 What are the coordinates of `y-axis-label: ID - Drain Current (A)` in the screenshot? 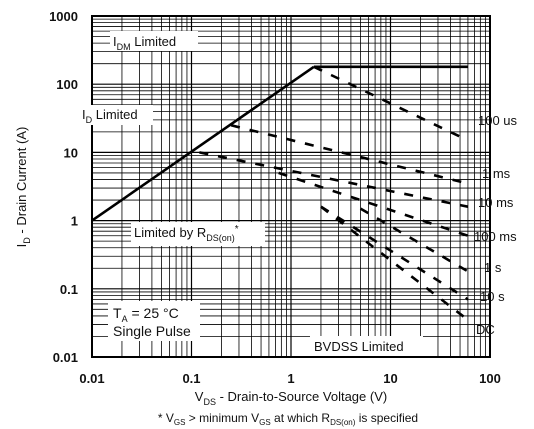 It's located at (23, 187).